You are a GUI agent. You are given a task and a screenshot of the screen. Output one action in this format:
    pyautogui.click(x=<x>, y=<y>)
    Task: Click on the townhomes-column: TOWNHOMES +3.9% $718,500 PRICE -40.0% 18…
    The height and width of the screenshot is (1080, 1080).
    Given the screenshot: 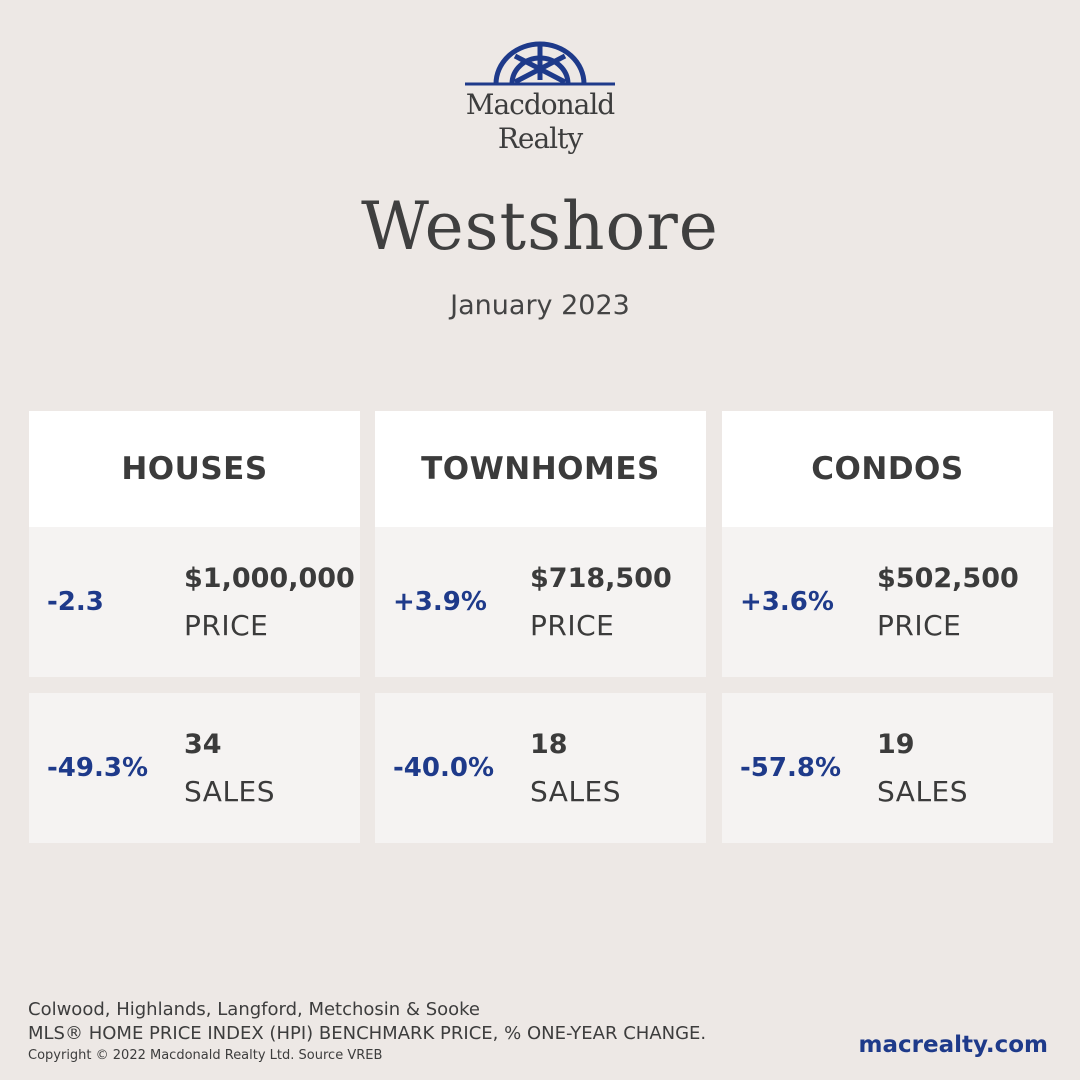 What is the action you would take?
    pyautogui.click(x=540, y=627)
    